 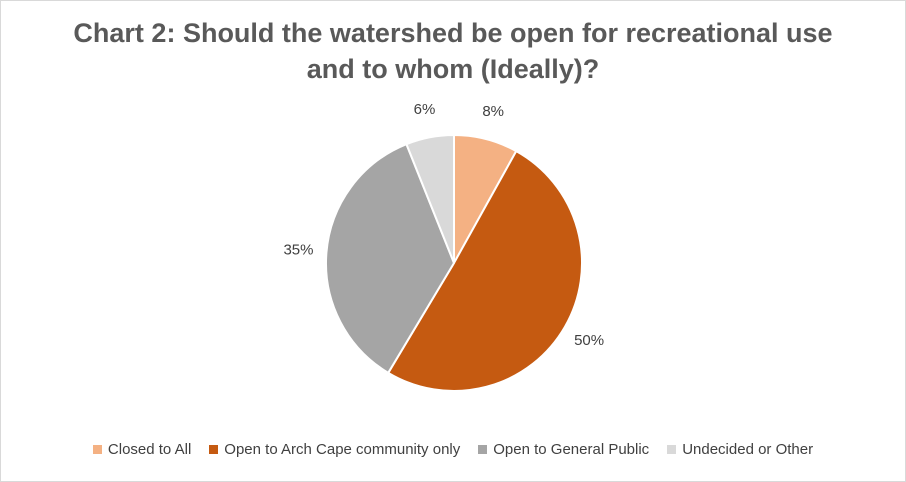 What do you see at coordinates (430, 198) in the screenshot?
I see `pie-slice-undecided-or-other` at bounding box center [430, 198].